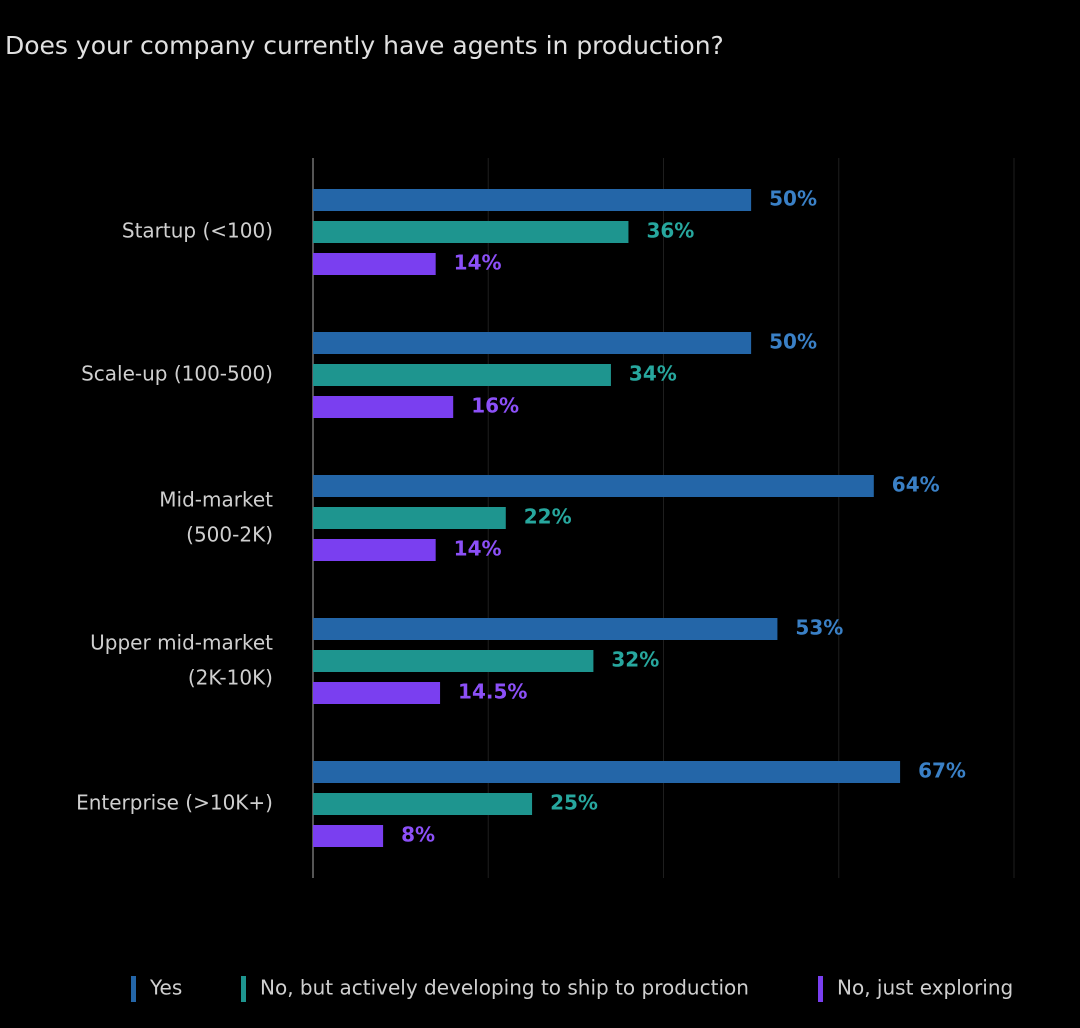 The width and height of the screenshot is (1080, 1028). What do you see at coordinates (492, 692) in the screenshot?
I see `value-label: 14.5%` at bounding box center [492, 692].